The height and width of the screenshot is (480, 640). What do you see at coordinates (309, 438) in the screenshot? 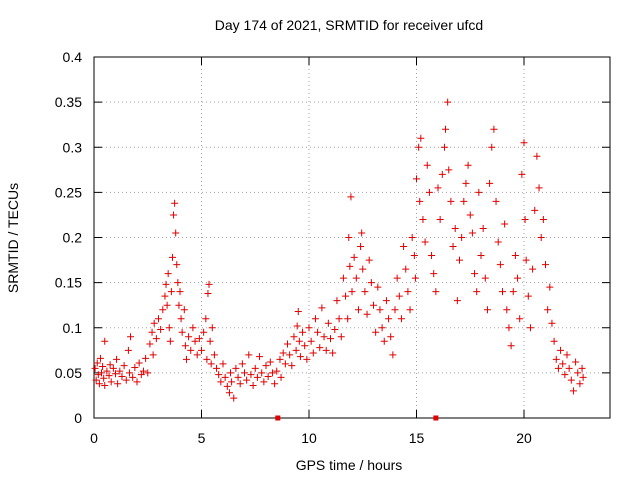
I see `x-tick-label: 10` at bounding box center [309, 438].